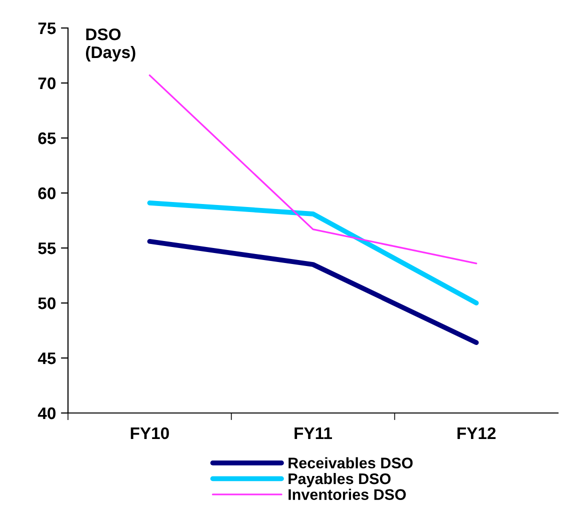 The image size is (567, 515). Describe the element at coordinates (350, 462) in the screenshot. I see `legend-label: Receivables DSO` at that location.